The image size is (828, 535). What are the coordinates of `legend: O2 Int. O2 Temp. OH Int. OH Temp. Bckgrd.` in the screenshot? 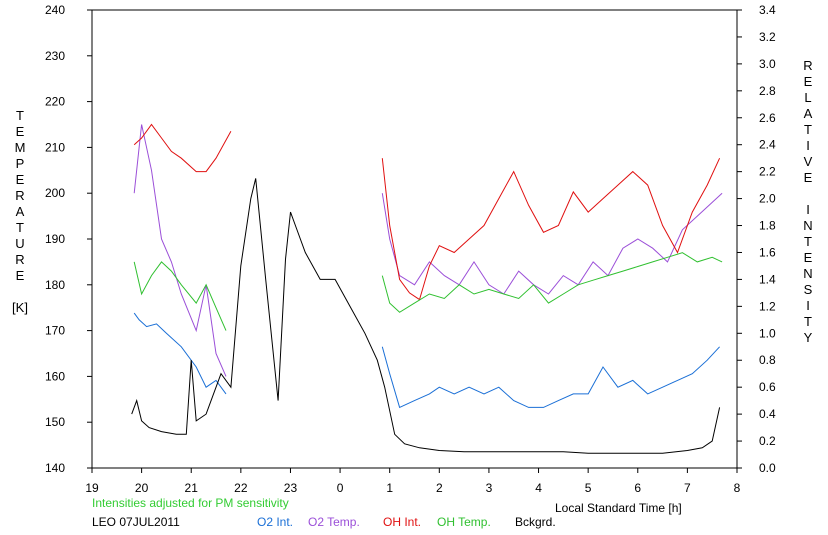 It's located at (406, 522).